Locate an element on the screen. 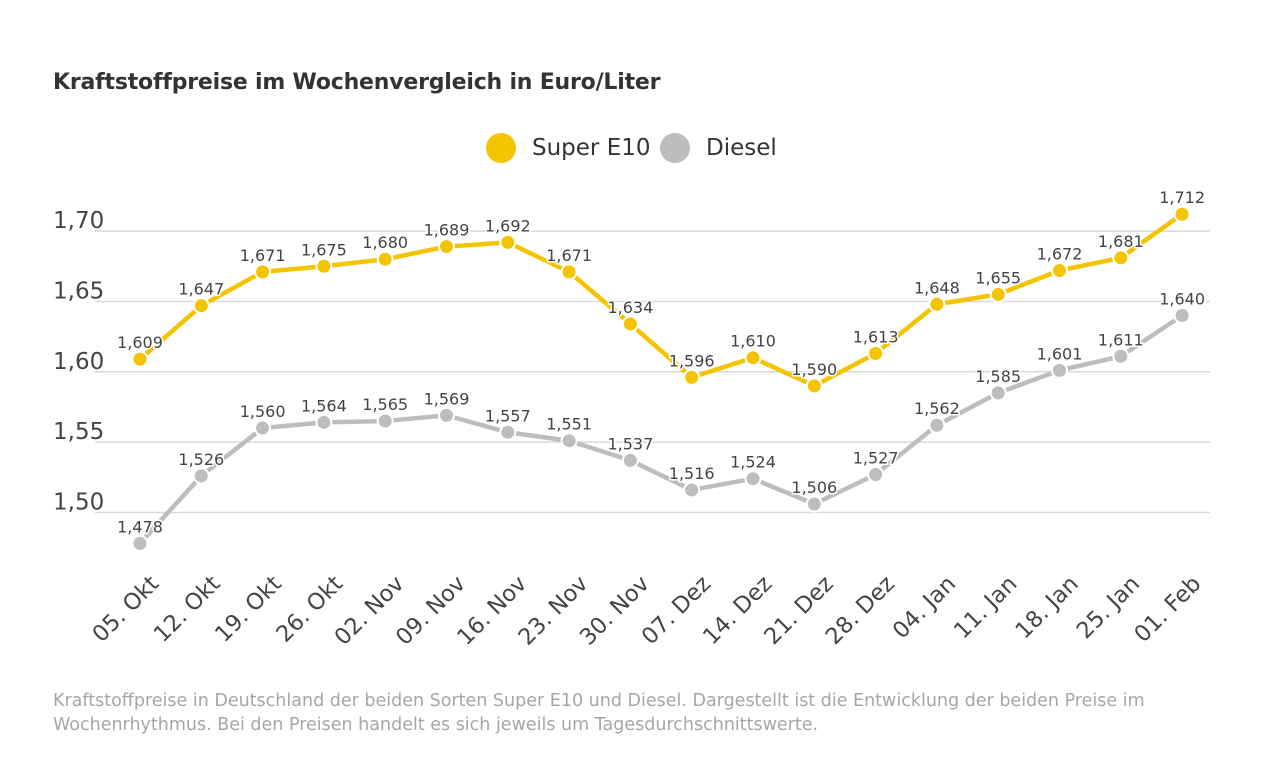 The height and width of the screenshot is (760, 1280). data-label-diesel: 1,565 is located at coordinates (385, 404).